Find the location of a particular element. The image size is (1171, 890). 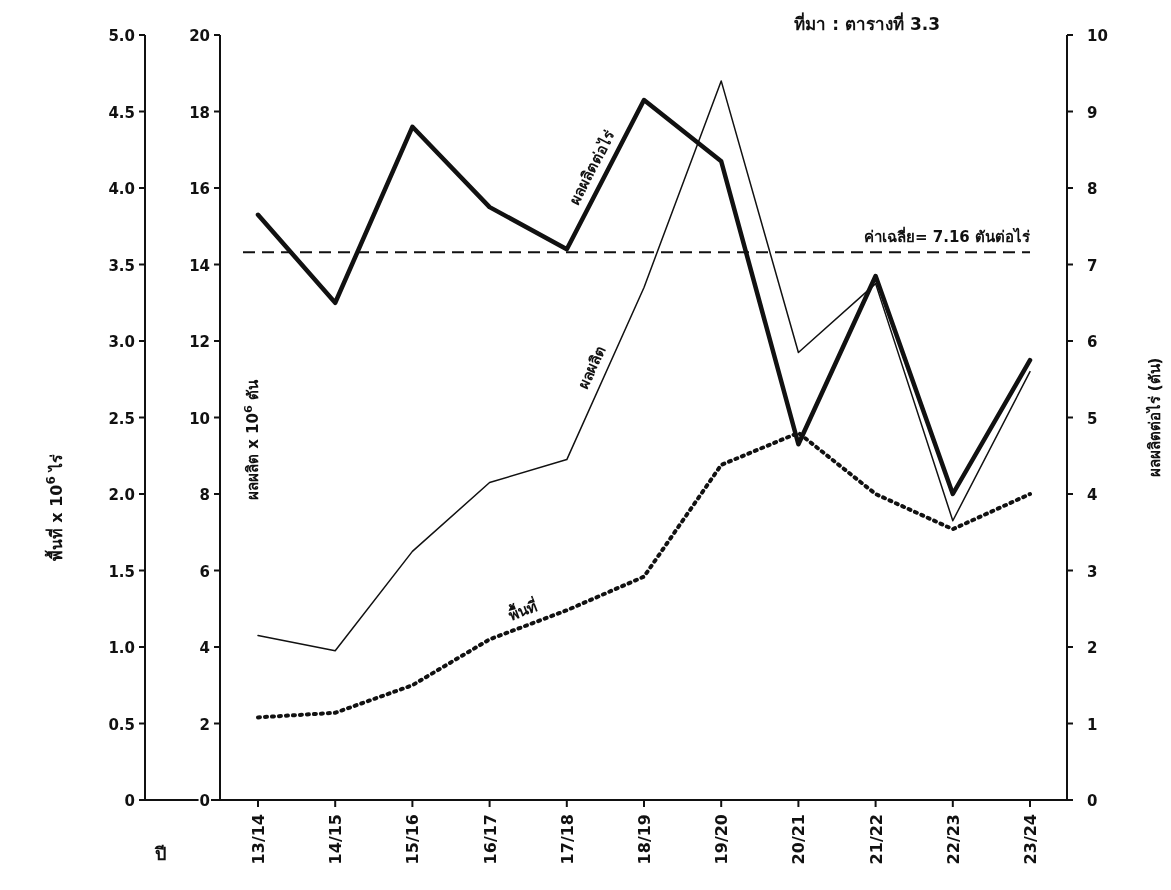

y-tick-label: 2.0 is located at coordinates (121, 495).